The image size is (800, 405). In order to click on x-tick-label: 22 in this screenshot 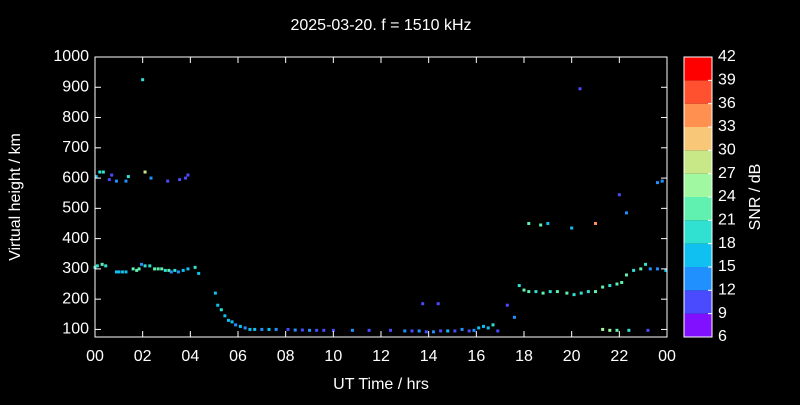, I will do `click(619, 356)`.